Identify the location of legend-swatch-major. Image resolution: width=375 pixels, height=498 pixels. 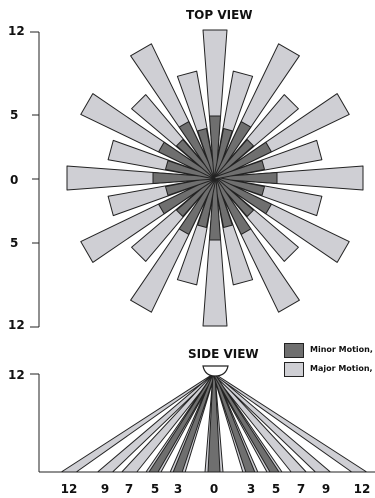
(294, 369).